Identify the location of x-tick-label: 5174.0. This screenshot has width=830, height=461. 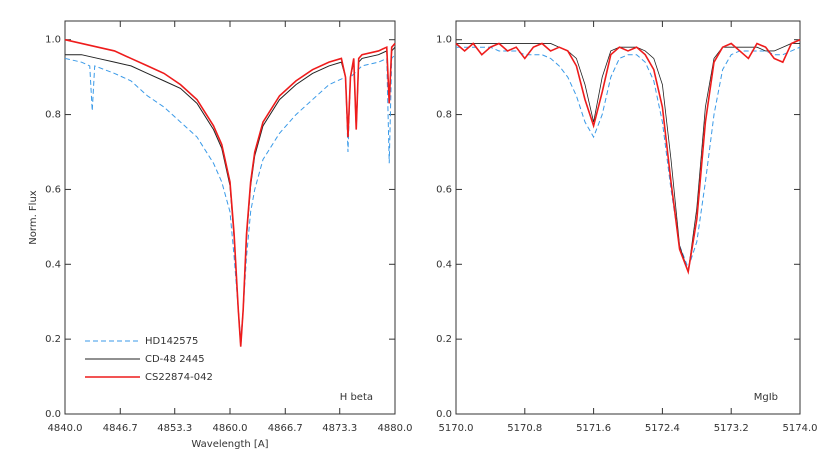
(800, 428).